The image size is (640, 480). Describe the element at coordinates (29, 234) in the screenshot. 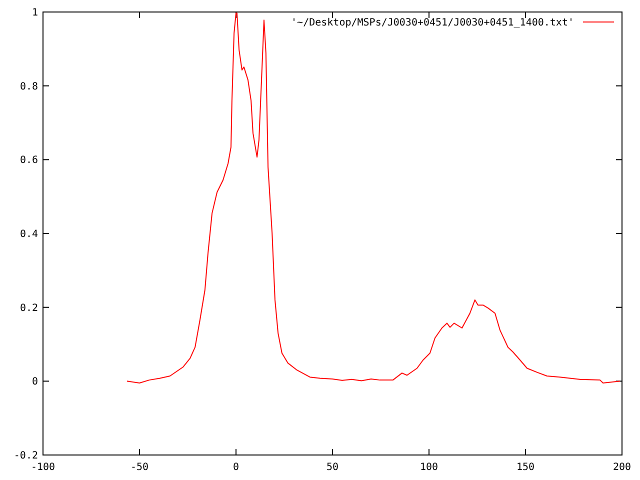

I see `y-tick-label: 0.4` at that location.